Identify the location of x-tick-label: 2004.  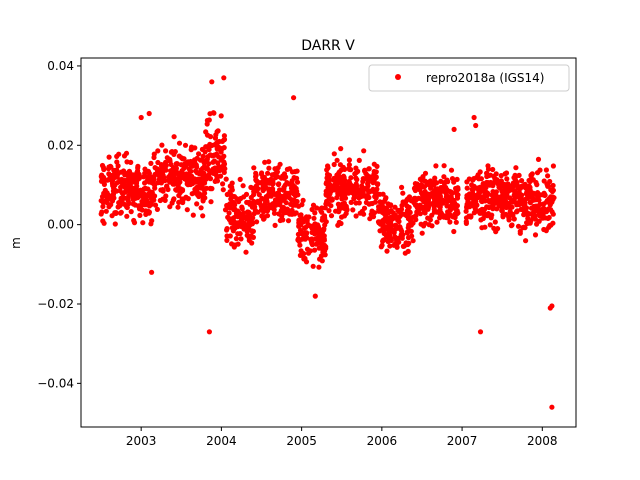
(221, 441).